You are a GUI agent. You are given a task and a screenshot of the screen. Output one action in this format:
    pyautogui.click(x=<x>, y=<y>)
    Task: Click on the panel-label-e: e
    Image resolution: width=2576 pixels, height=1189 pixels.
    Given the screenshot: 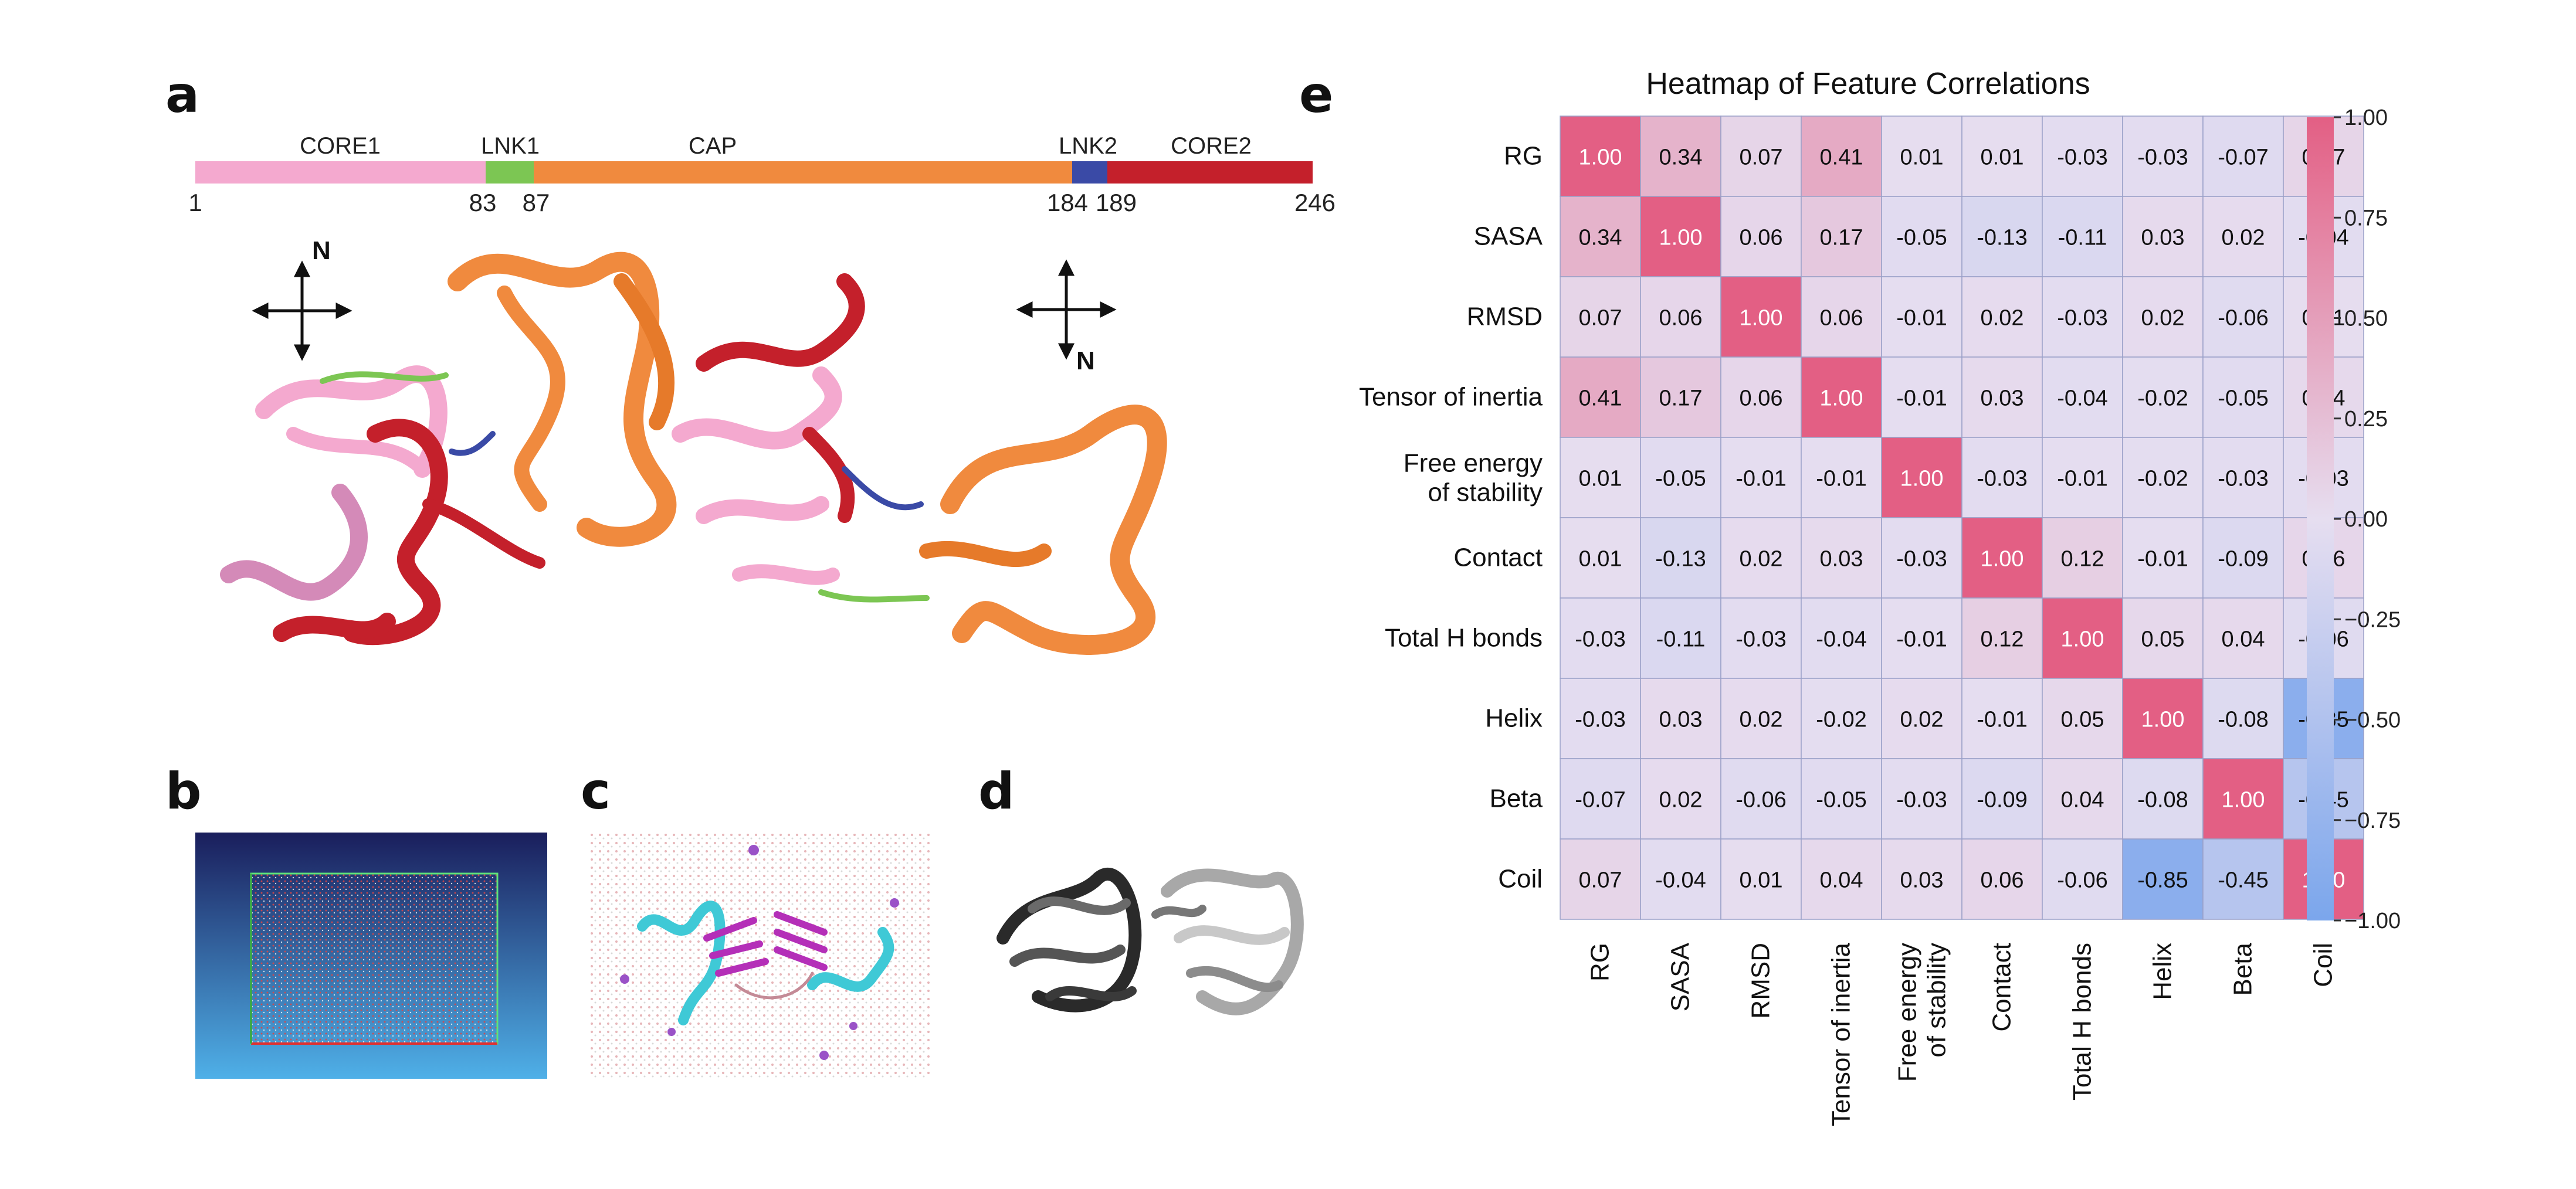 What is the action you would take?
    pyautogui.click(x=1317, y=95)
    